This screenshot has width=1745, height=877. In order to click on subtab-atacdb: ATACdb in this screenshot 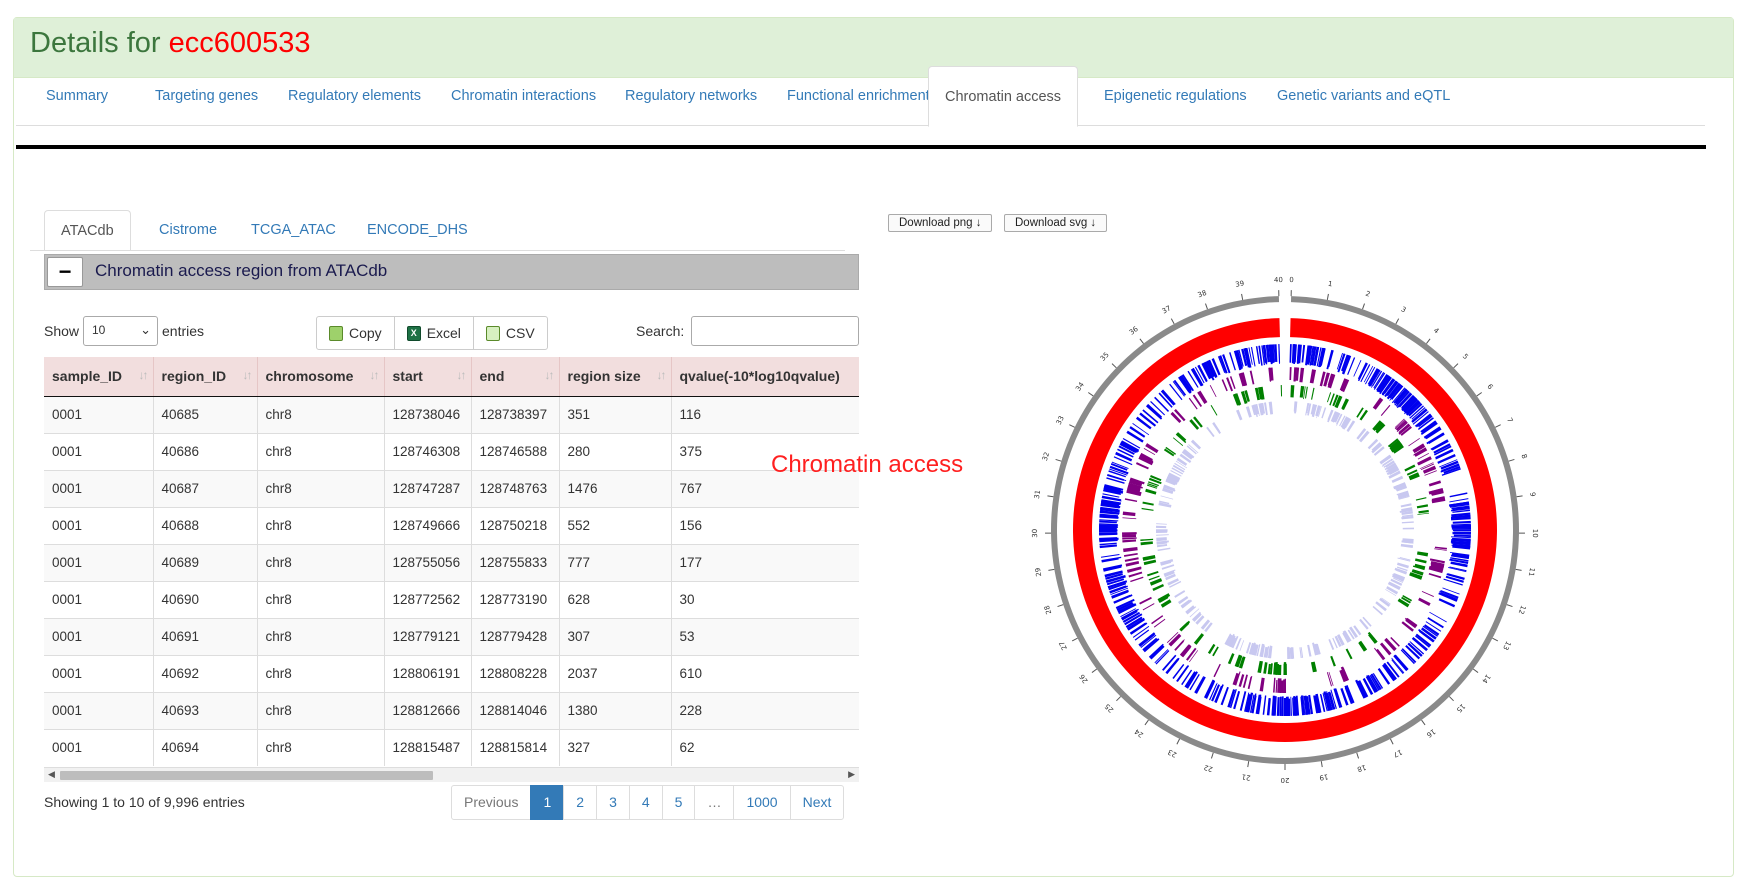, I will do `click(87, 230)`.